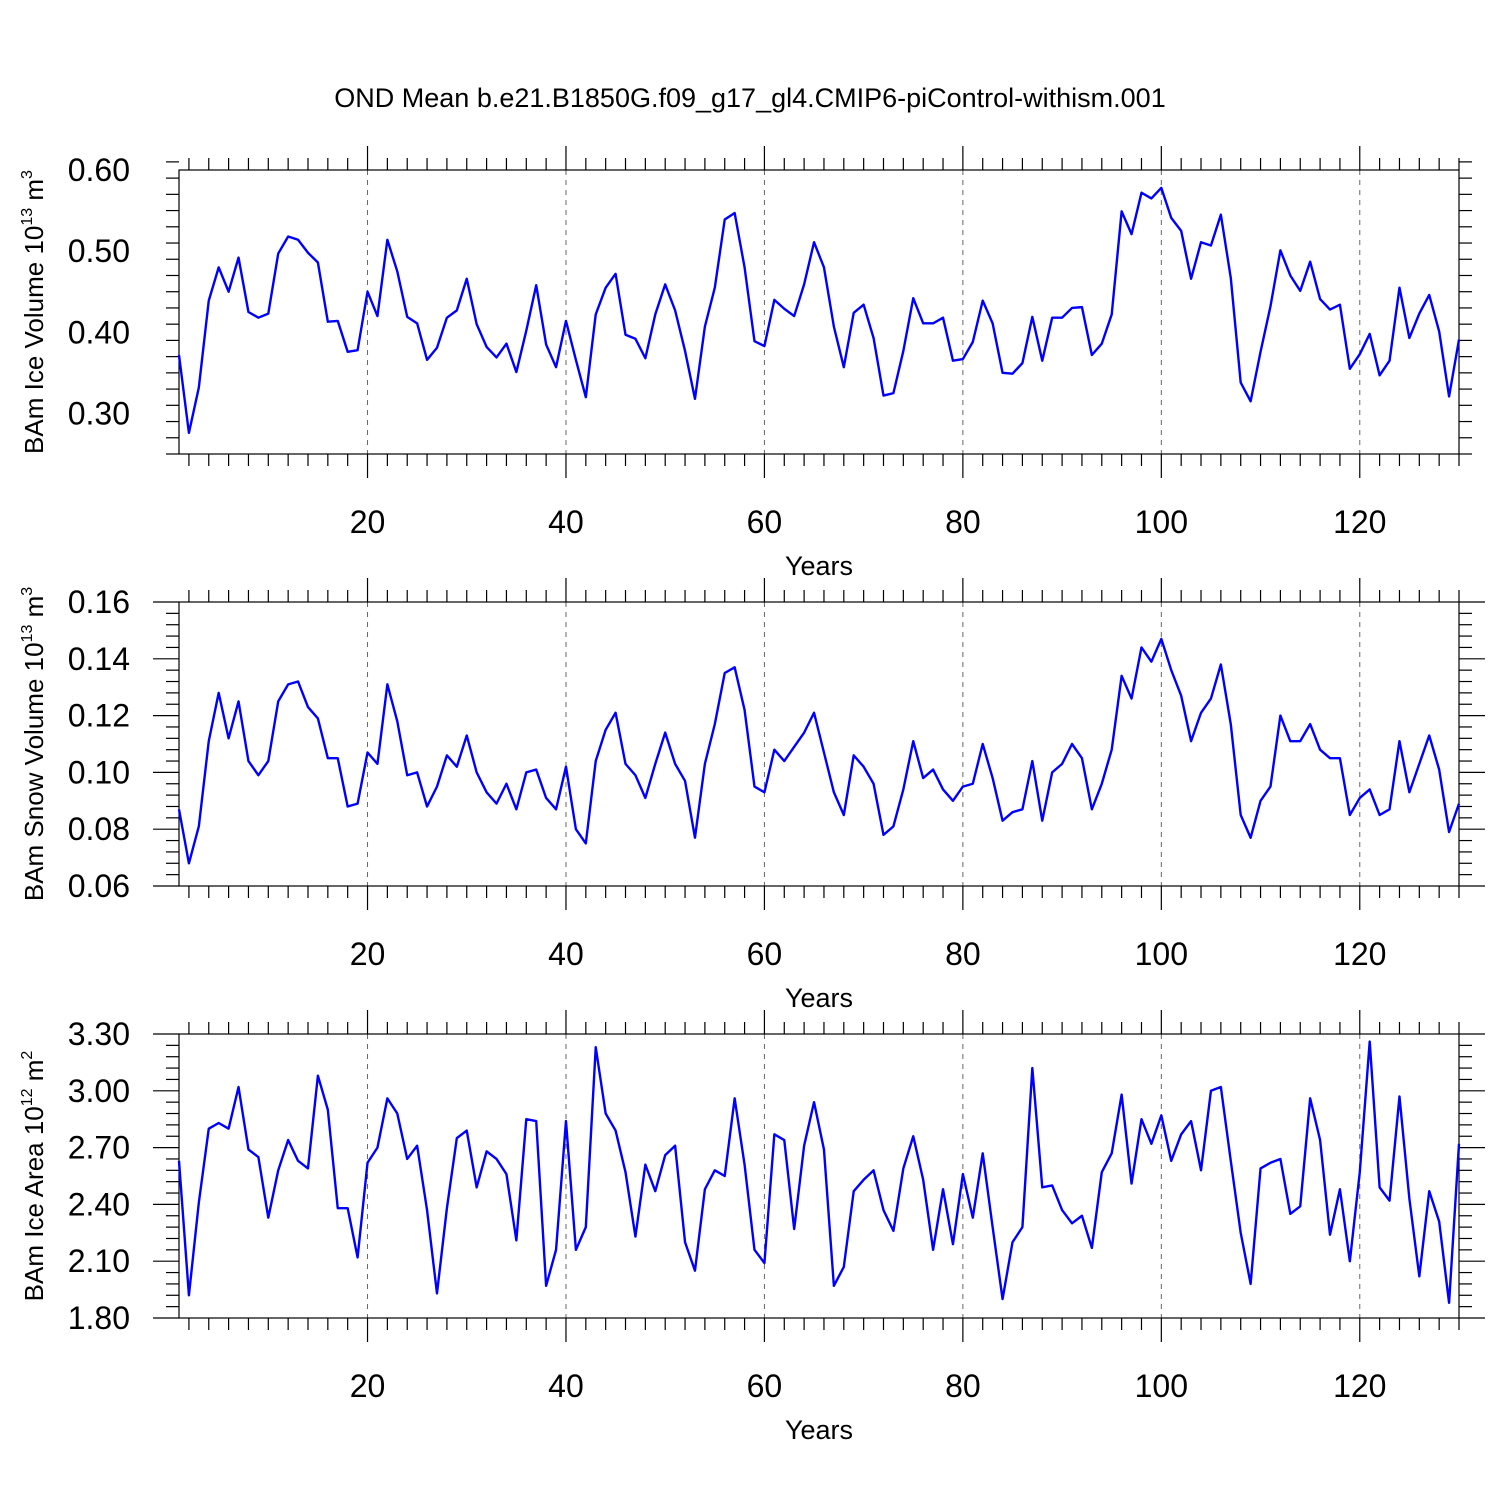  I want to click on y-tick-label: 1.80, so click(99, 1318).